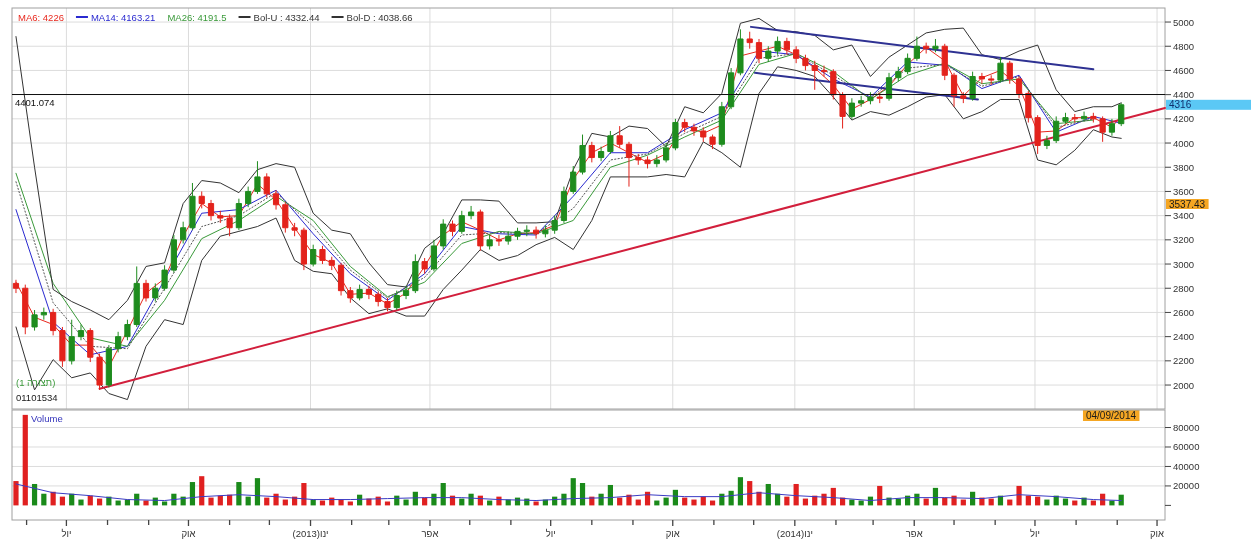  I want to click on y-tick-label: 4000, so click(1184, 143).